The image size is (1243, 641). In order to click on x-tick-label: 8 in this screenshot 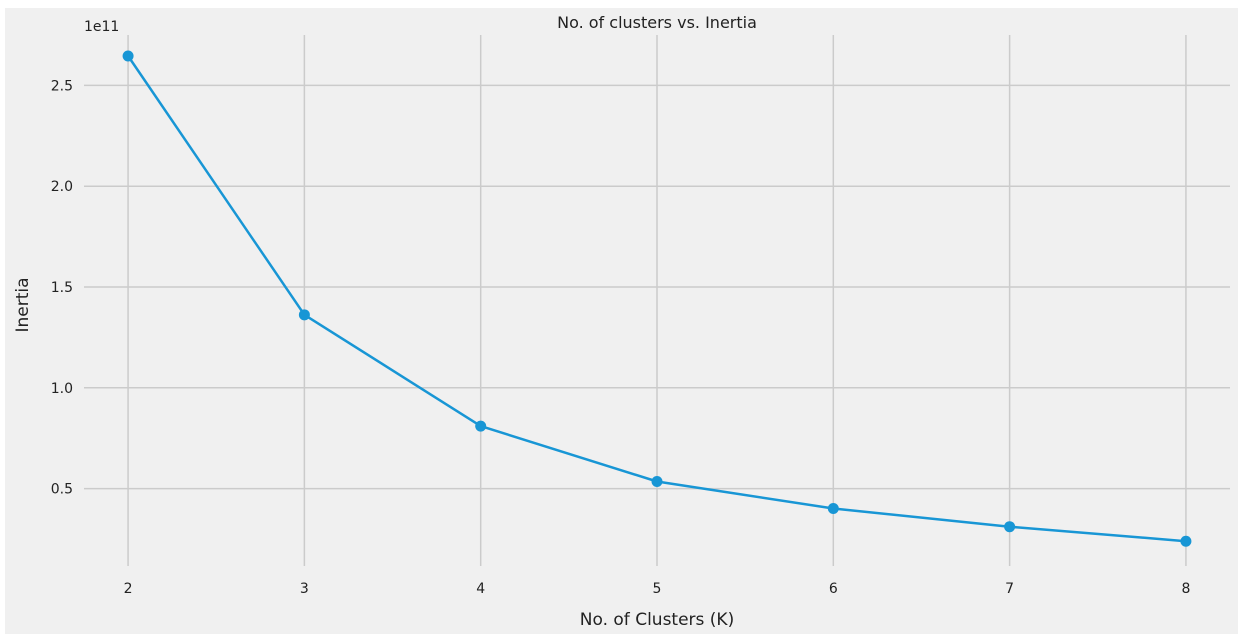, I will do `click(1185, 589)`.